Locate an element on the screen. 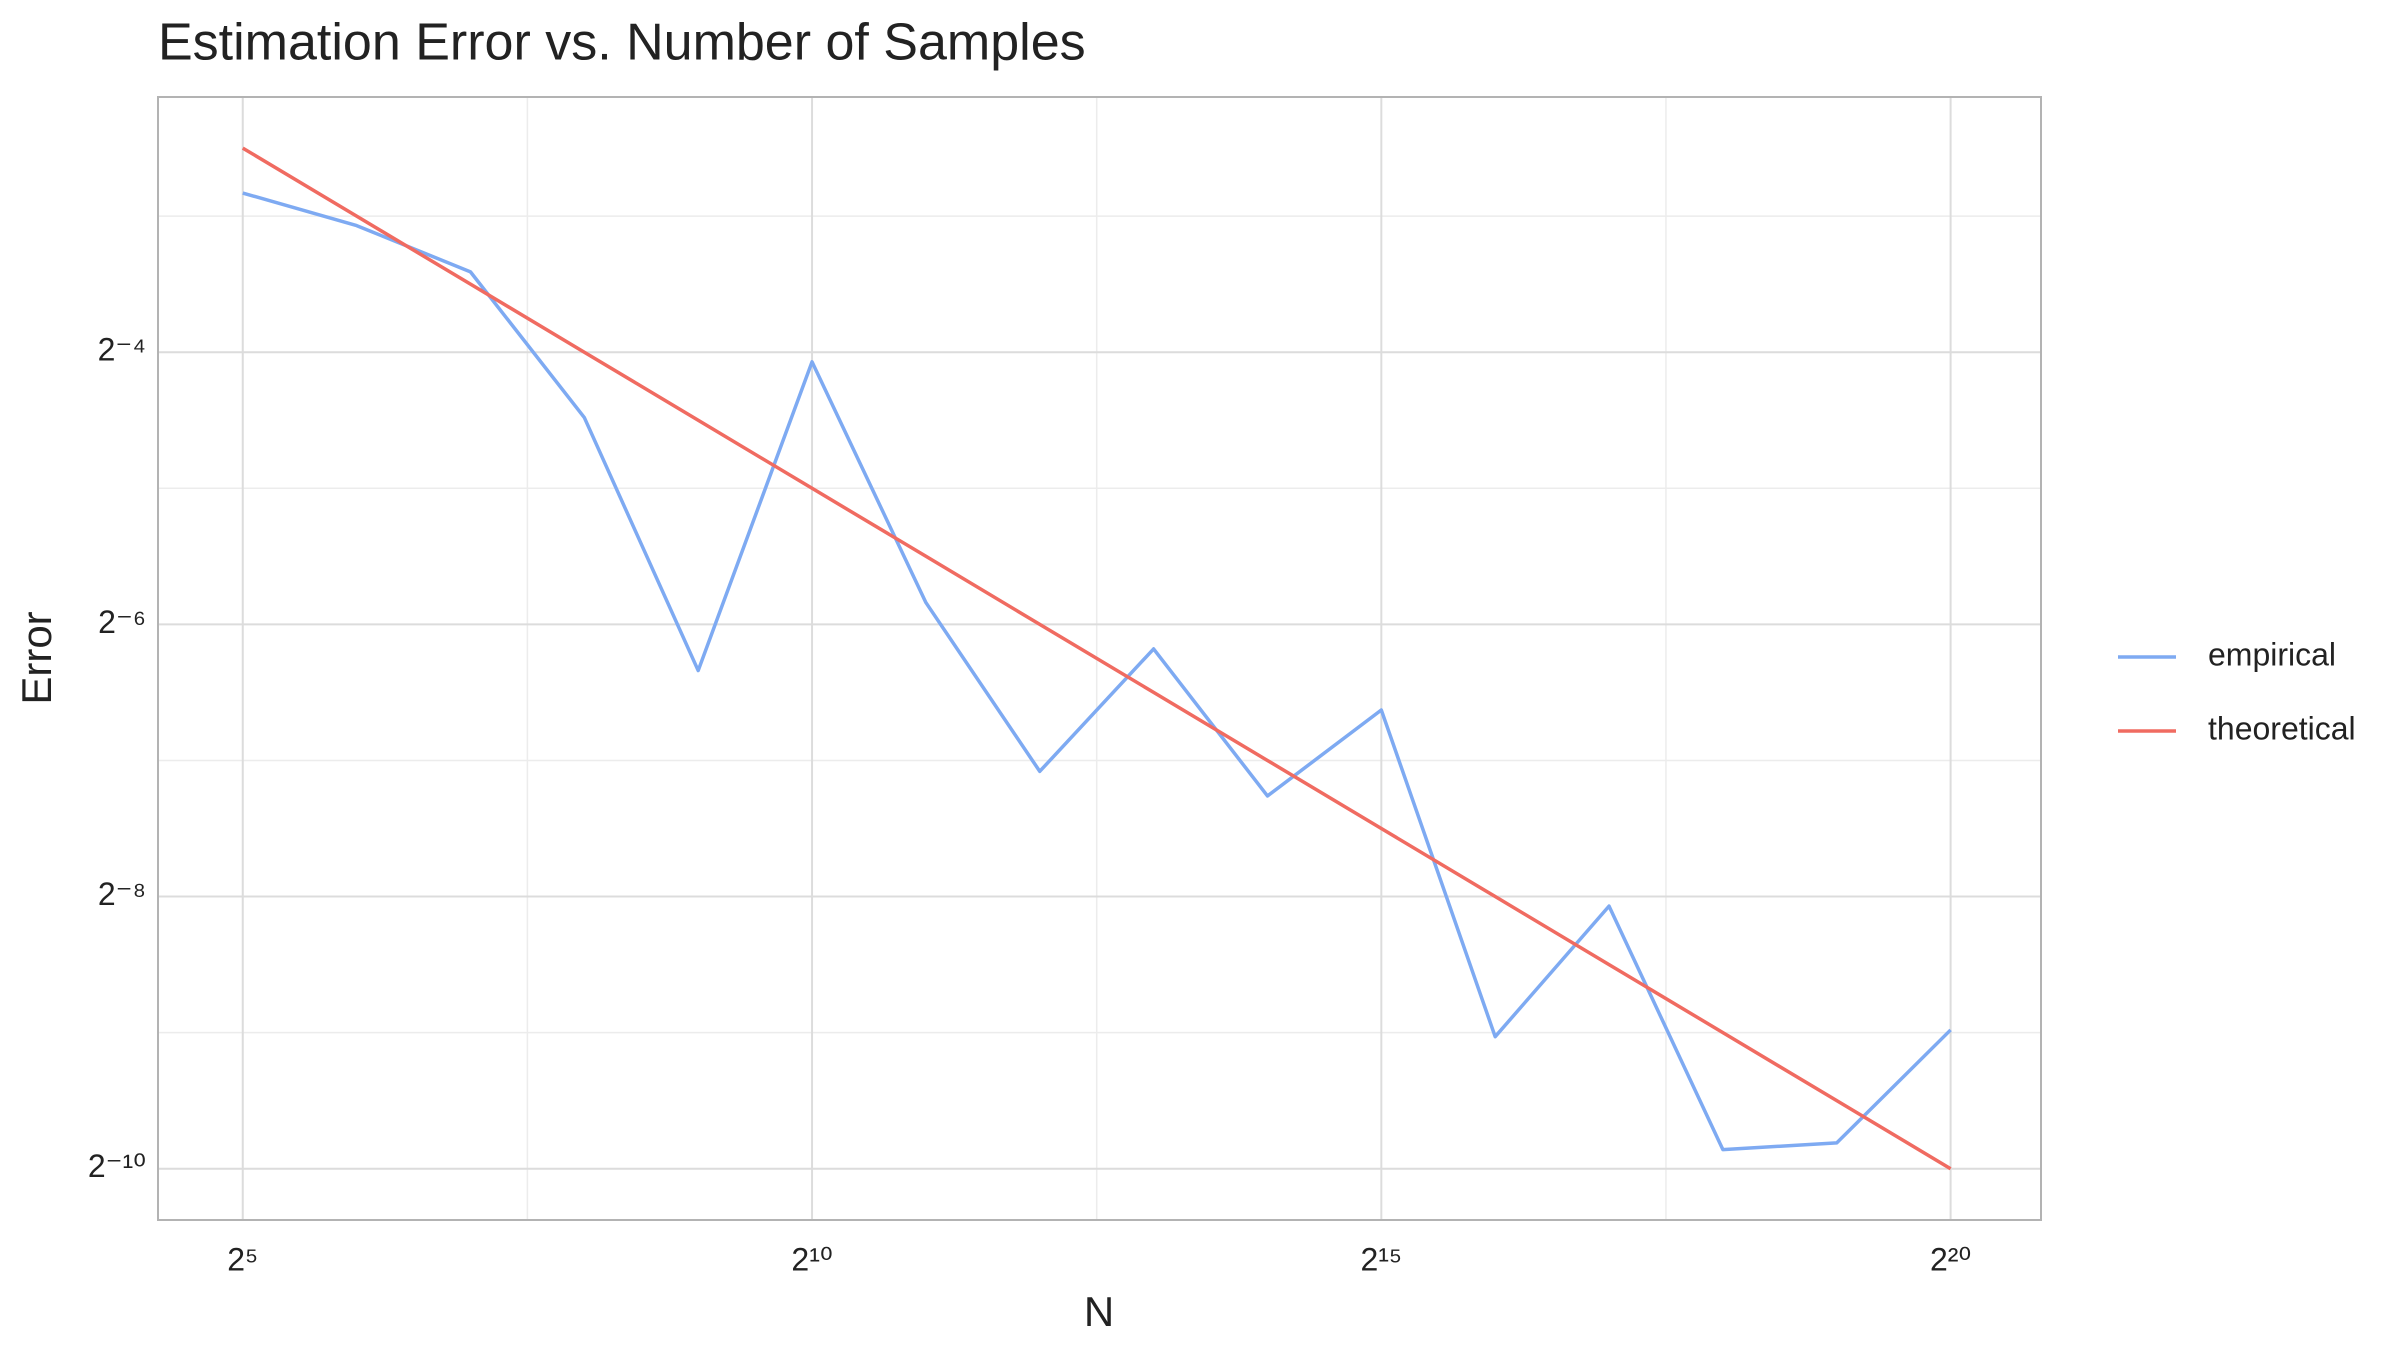 Image resolution: width=2400 pixels, height=1350 pixels. y-tick-label: 2⁻⁶ is located at coordinates (122, 622).